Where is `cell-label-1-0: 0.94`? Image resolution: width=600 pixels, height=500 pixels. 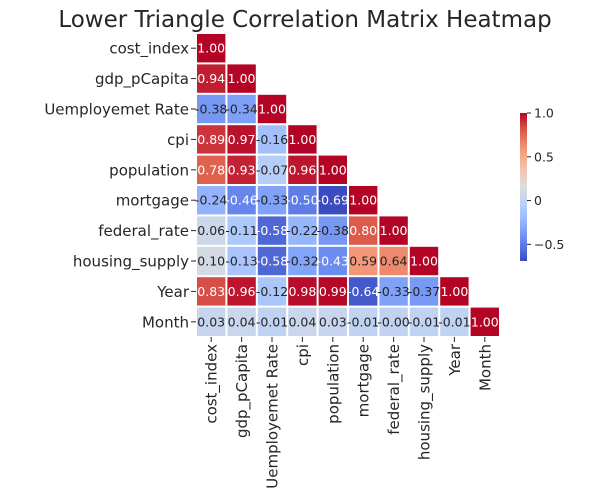
cell-label-1-0: 0.94 is located at coordinates (211, 78).